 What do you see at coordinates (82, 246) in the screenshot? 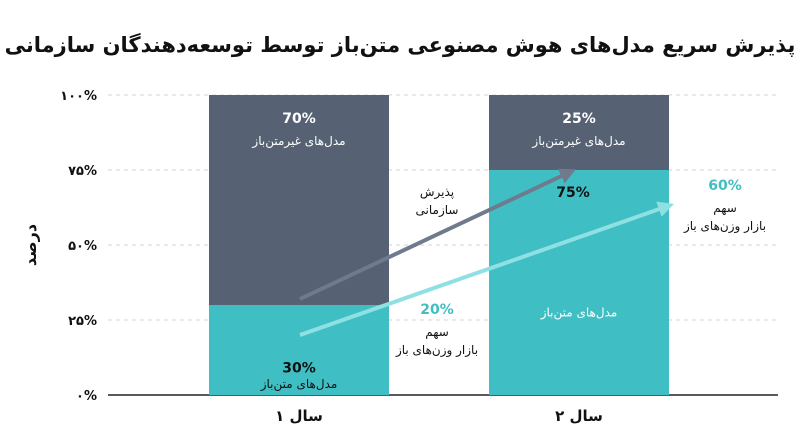
I see `y-tick-label: ۵۰%` at bounding box center [82, 246].